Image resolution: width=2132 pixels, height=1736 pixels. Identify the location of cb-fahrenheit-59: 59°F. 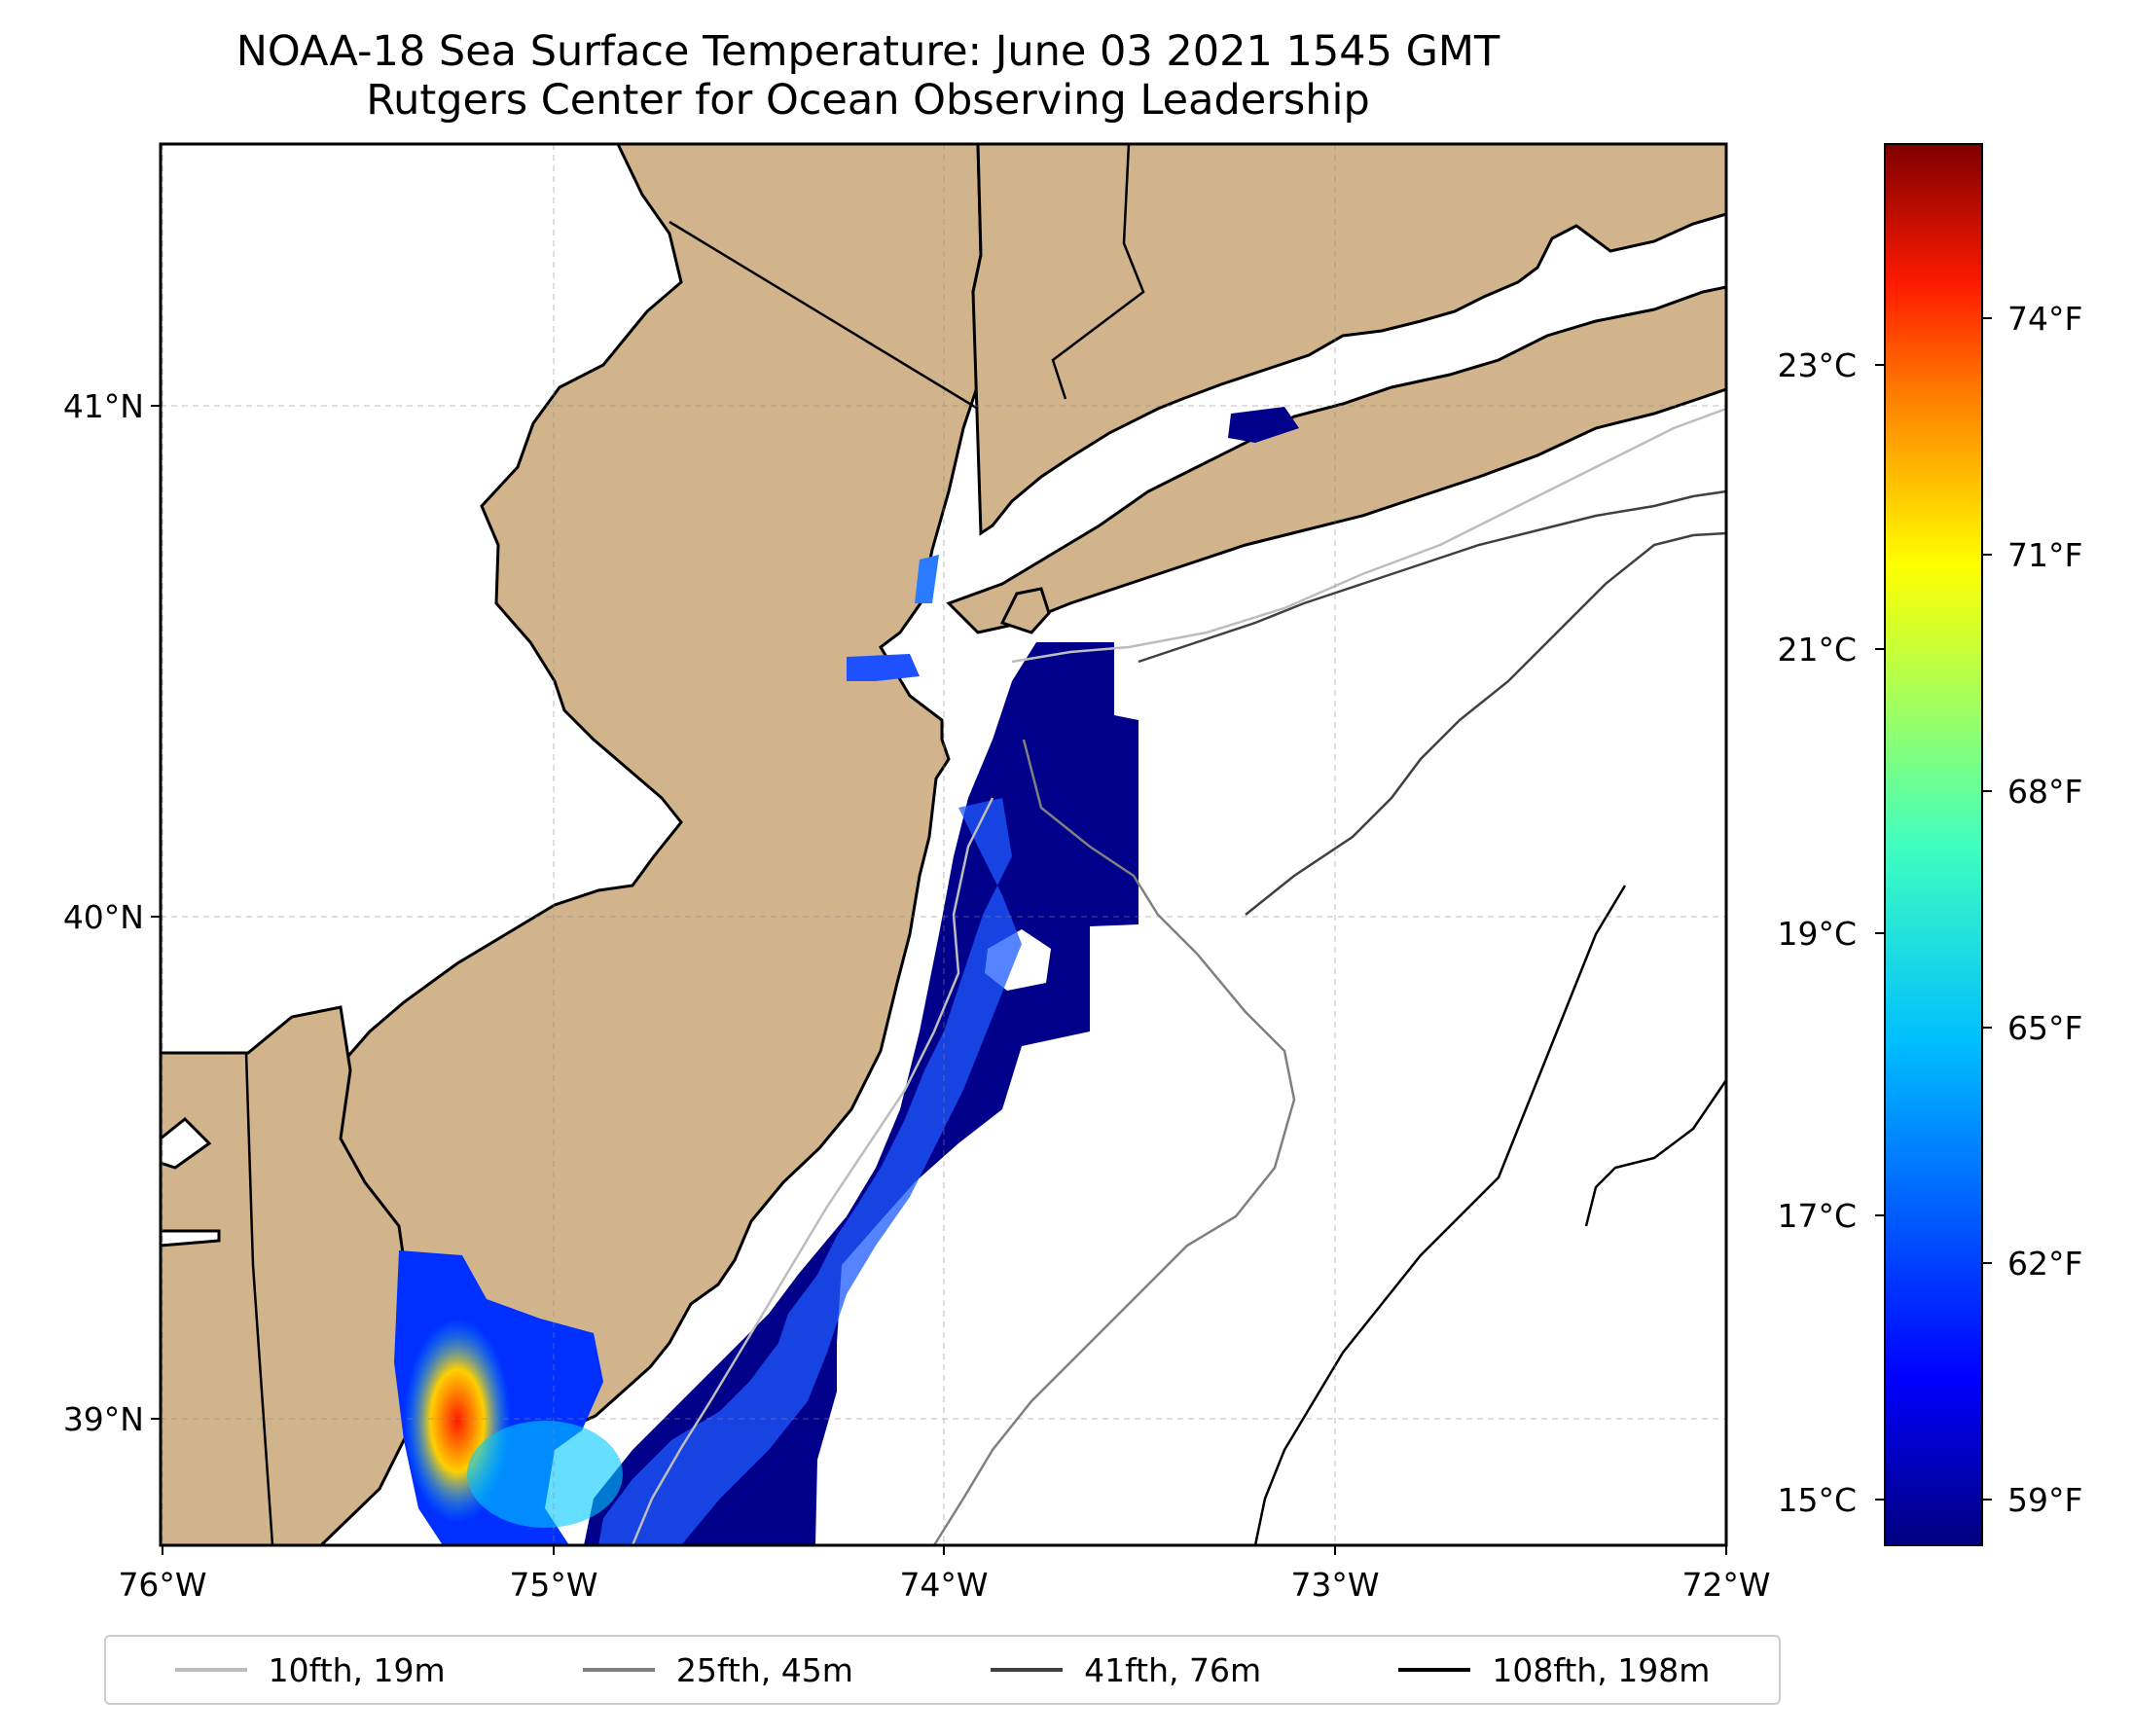
(2044, 1500).